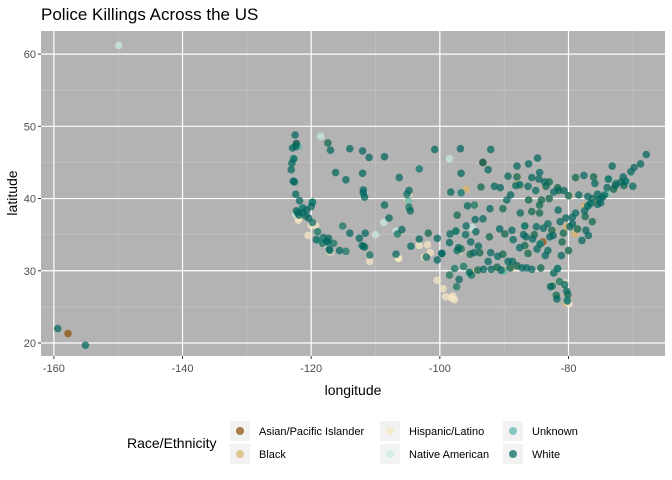 This screenshot has height=480, width=672. I want to click on y-tick-label: 60, so click(30, 55).